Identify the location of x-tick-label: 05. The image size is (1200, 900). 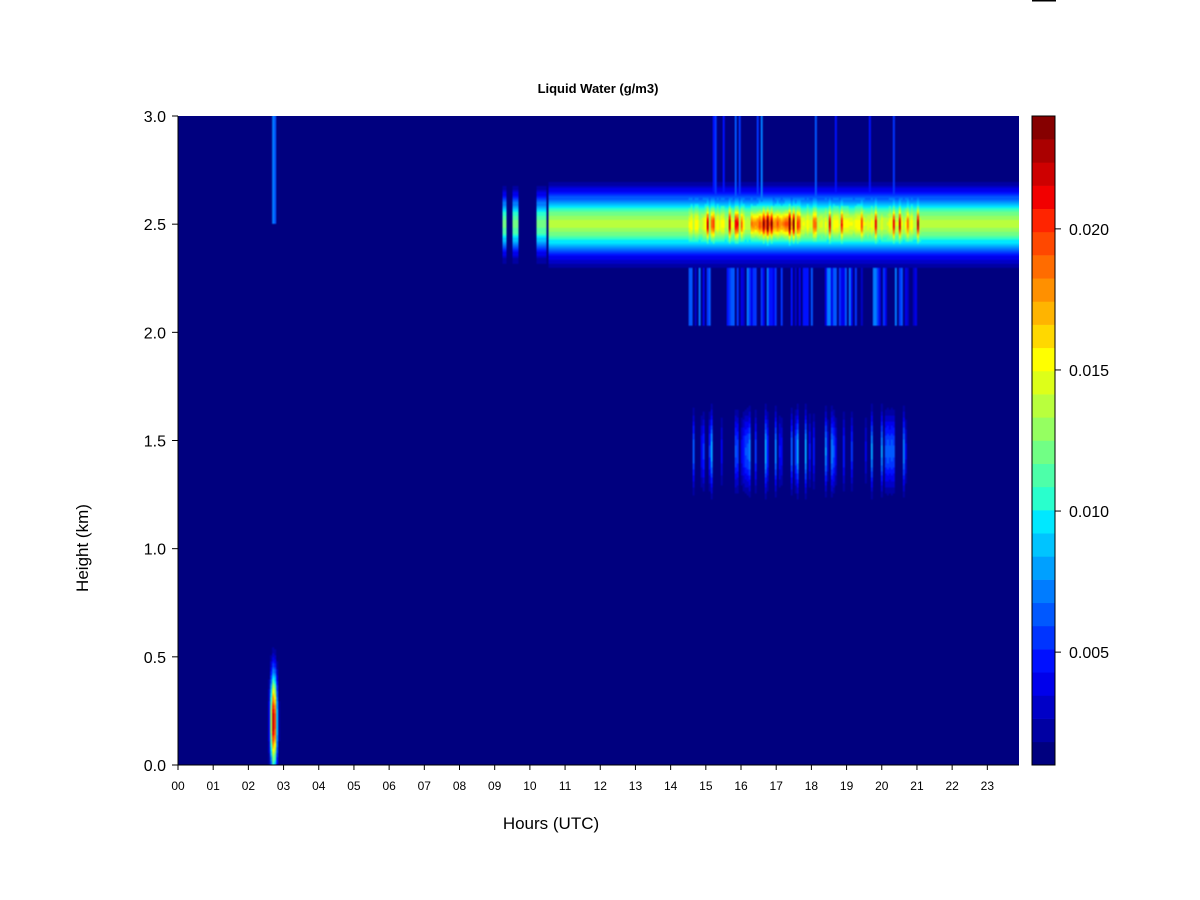
(354, 786).